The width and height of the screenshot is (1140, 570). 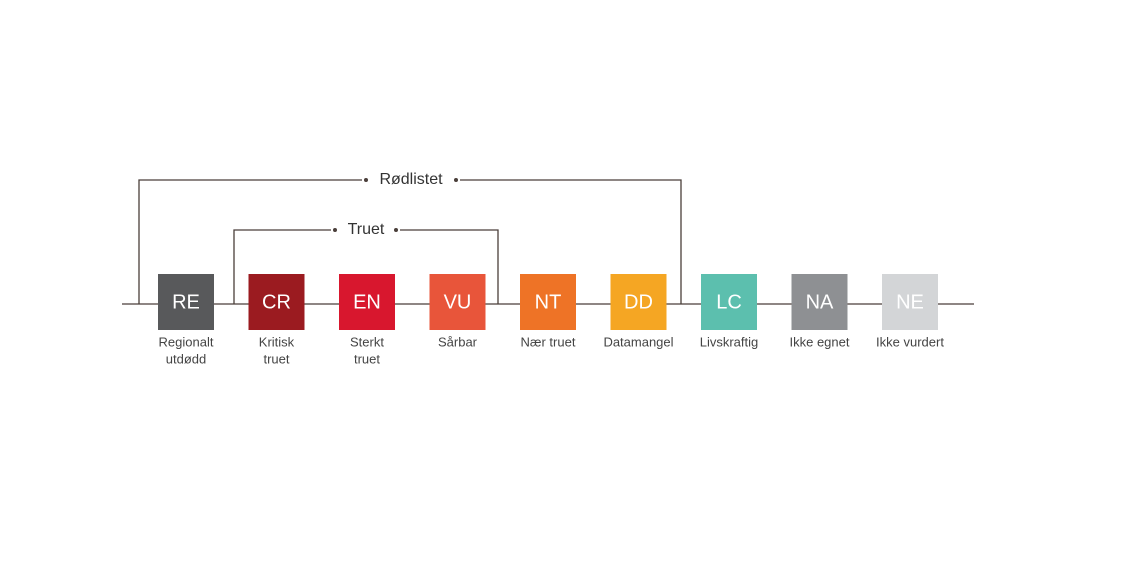 I want to click on category-code: CR, so click(x=276, y=302).